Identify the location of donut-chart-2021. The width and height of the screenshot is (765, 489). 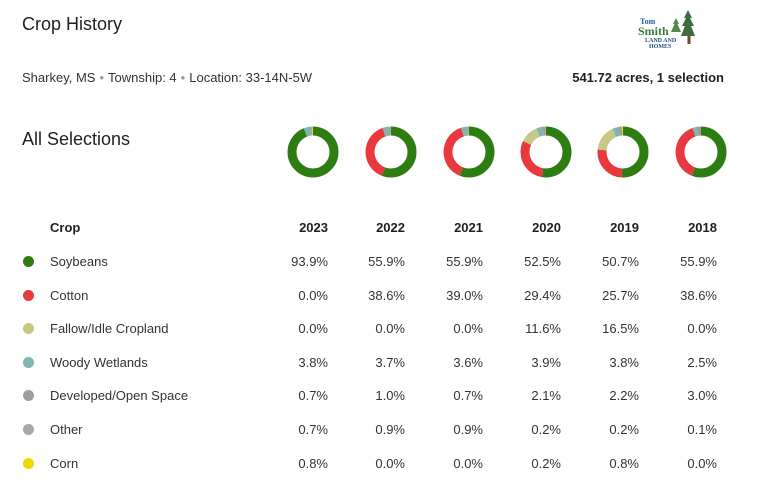
(469, 152).